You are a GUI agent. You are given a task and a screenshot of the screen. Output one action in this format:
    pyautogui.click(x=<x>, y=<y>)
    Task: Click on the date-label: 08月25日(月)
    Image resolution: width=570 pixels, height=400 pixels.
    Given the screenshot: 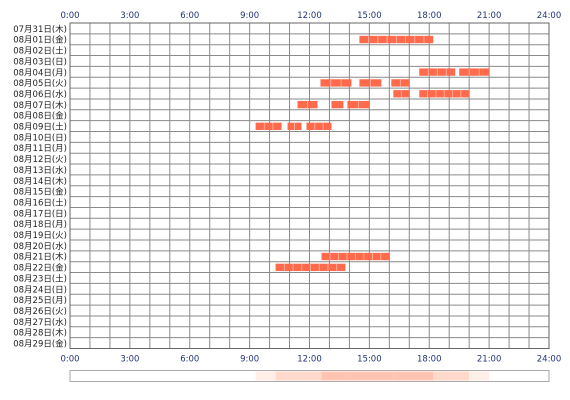 What is the action you would take?
    pyautogui.click(x=40, y=301)
    